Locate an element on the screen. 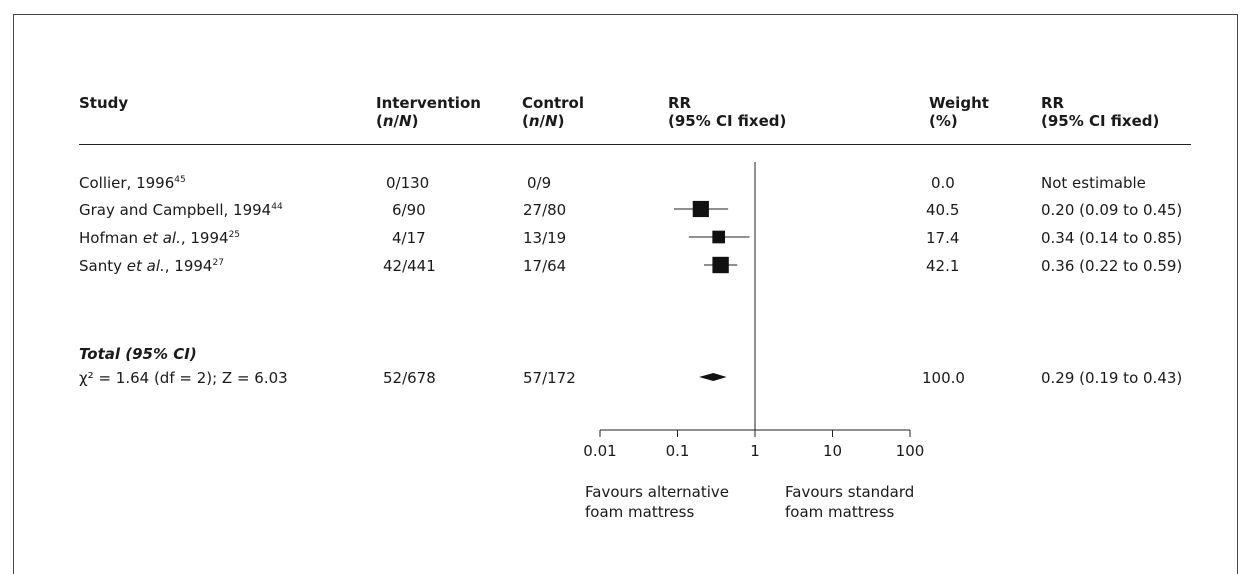 The image size is (1251, 574). x-axis-tick-label: 10 is located at coordinates (832, 451).